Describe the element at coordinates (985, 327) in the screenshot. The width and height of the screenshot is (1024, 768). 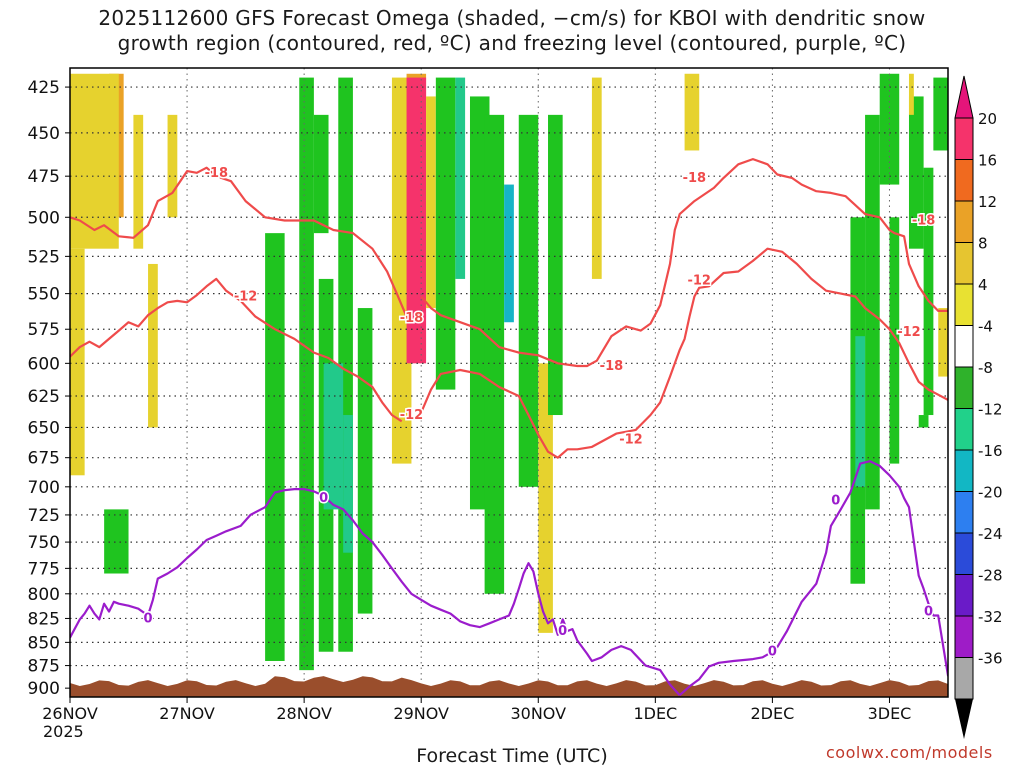
I see `colorbar-label: -4` at that location.